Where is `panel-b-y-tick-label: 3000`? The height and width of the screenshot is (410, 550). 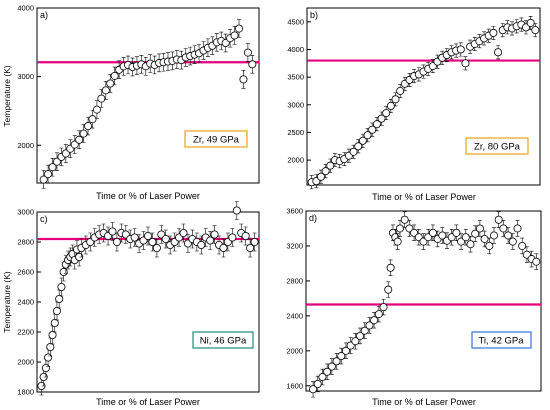 panel-b-y-tick-label: 3000 is located at coordinates (295, 104).